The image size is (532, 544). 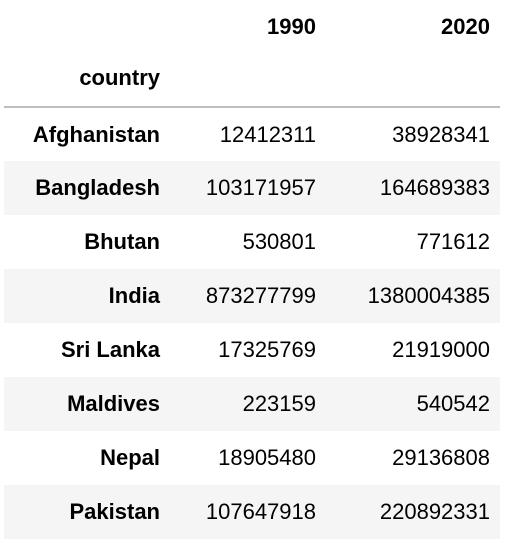 I want to click on table-row: Sri Lanka 17325769 21919000, so click(x=252, y=350).